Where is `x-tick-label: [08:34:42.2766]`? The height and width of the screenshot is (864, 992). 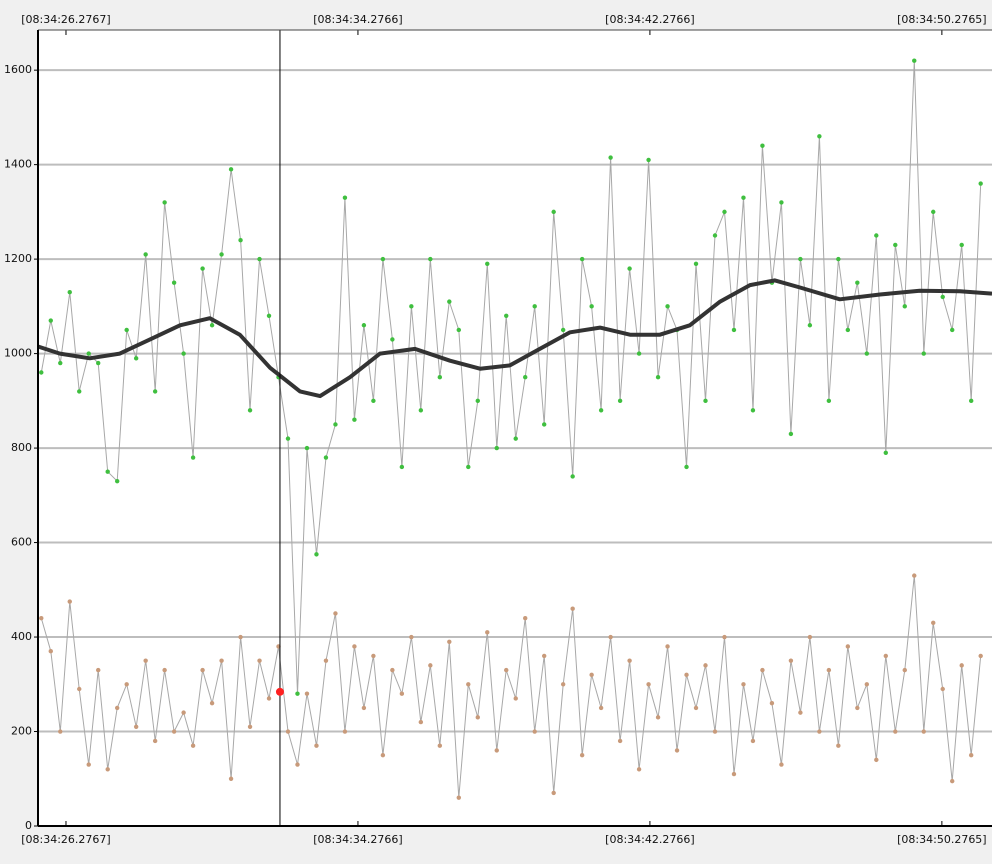
x-tick-label: [08:34:42.2766] is located at coordinates (649, 839).